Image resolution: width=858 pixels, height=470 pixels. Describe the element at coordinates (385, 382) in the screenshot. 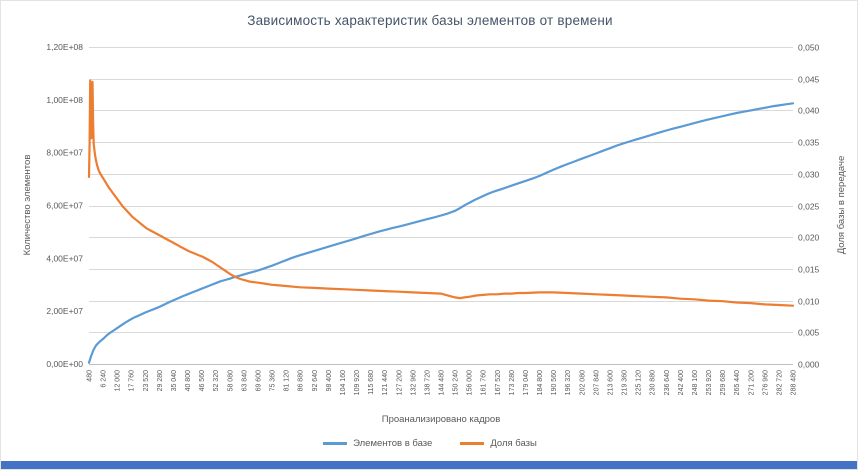

I see `x-axis-tick-label: 121 440` at that location.